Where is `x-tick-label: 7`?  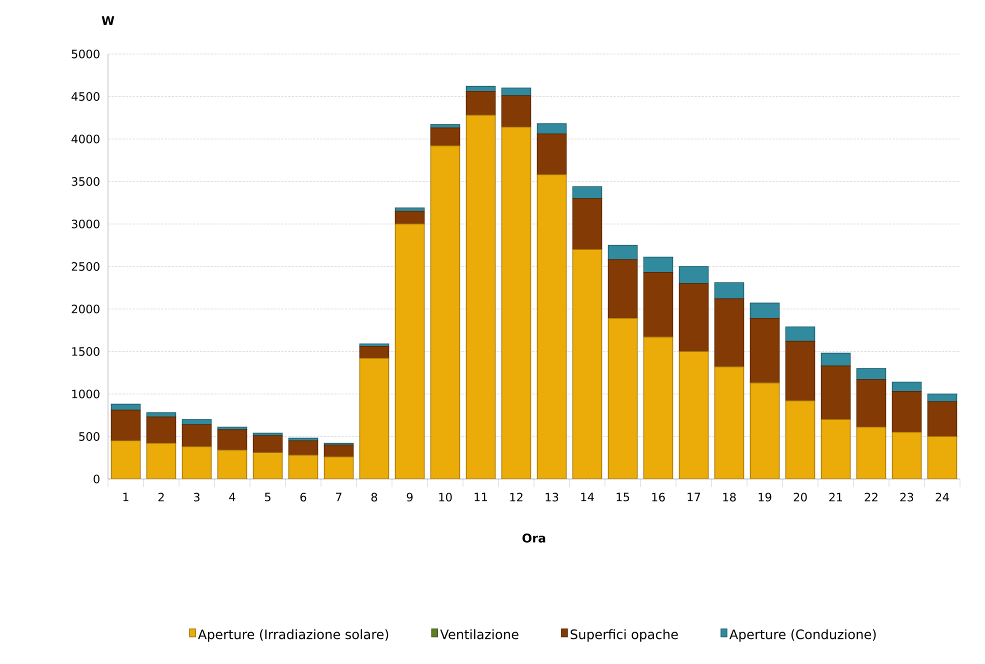 x-tick-label: 7 is located at coordinates (339, 497).